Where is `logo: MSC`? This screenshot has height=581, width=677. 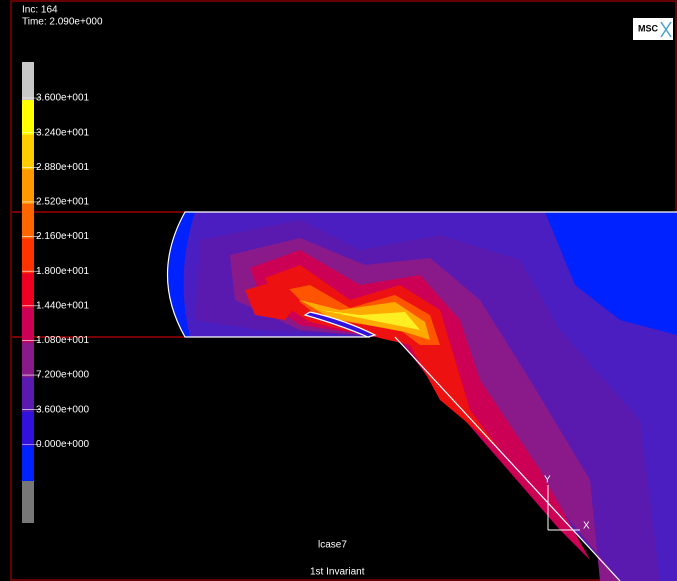
logo: MSC is located at coordinates (648, 28).